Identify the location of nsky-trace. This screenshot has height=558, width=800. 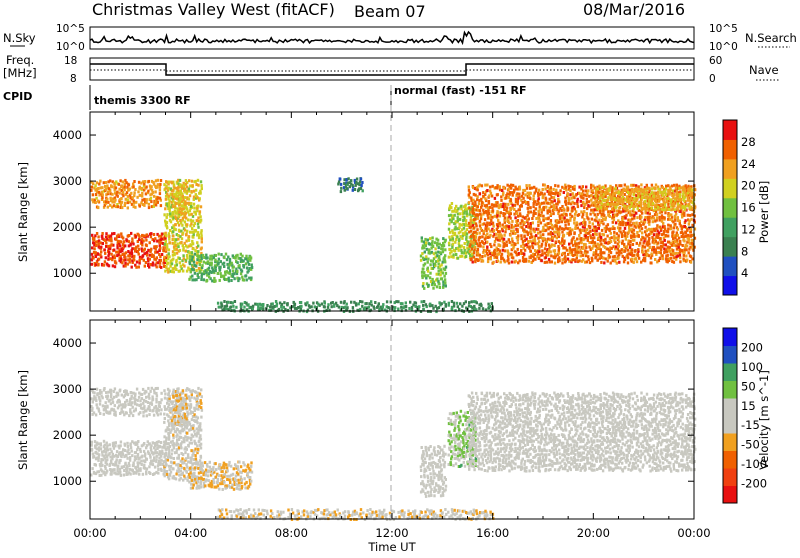
(392, 37).